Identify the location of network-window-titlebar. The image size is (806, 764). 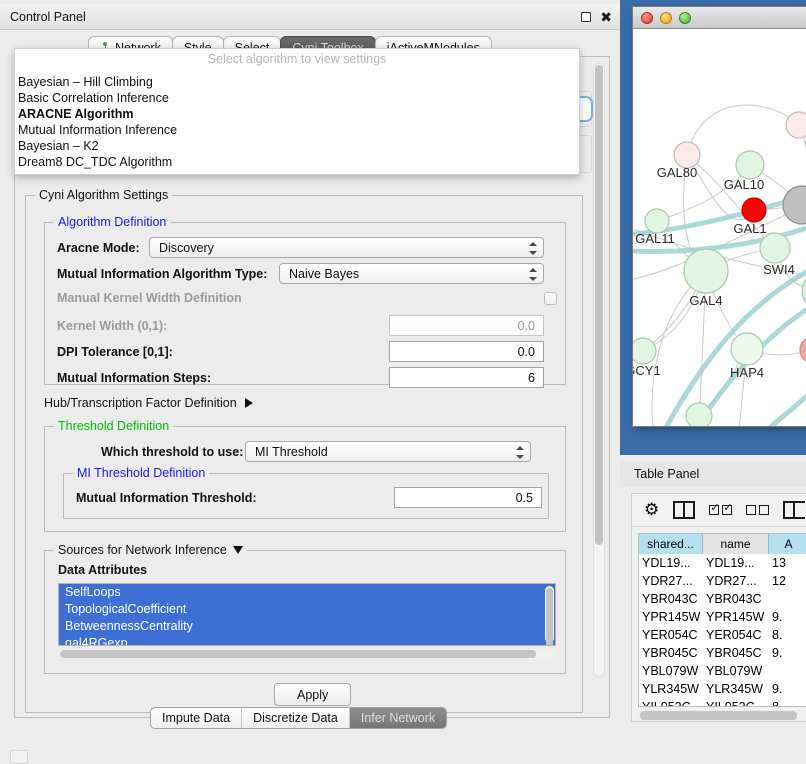
(719, 18).